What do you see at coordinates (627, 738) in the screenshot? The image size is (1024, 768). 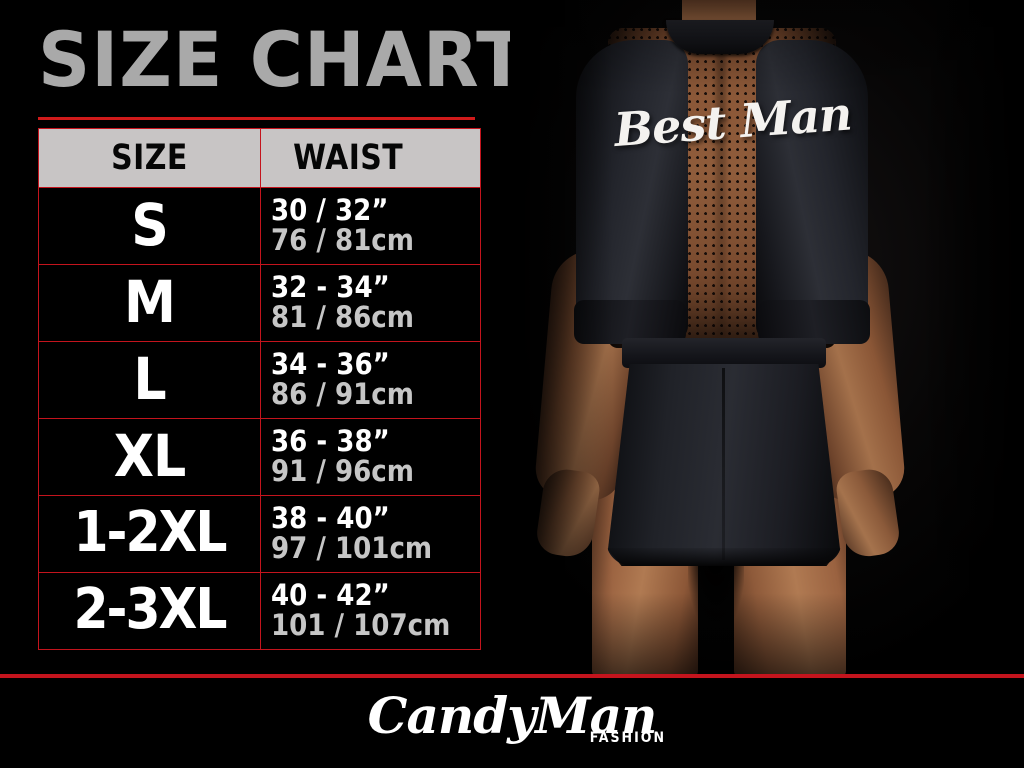 I see `brand-tagline: FASHION` at bounding box center [627, 738].